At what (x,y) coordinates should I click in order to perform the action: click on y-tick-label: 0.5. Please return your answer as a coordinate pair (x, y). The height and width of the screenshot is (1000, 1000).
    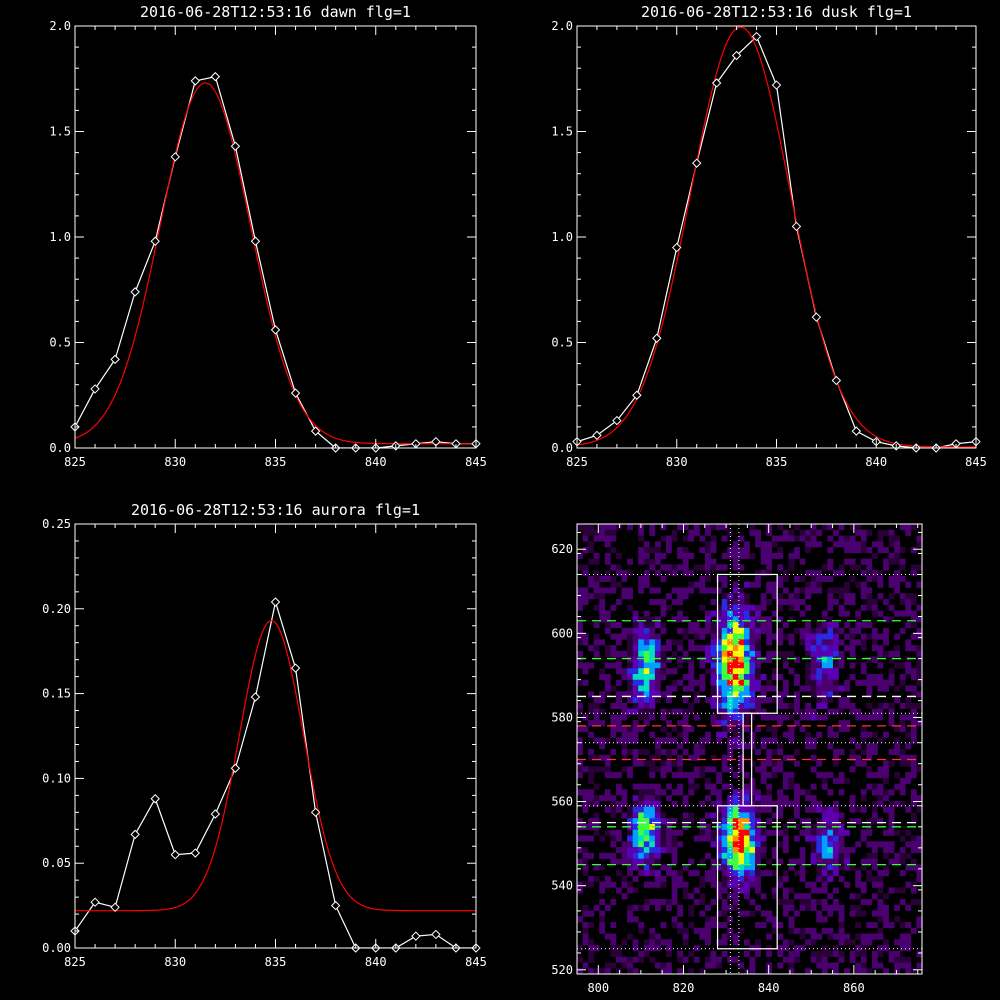
    Looking at the image, I should click on (562, 343).